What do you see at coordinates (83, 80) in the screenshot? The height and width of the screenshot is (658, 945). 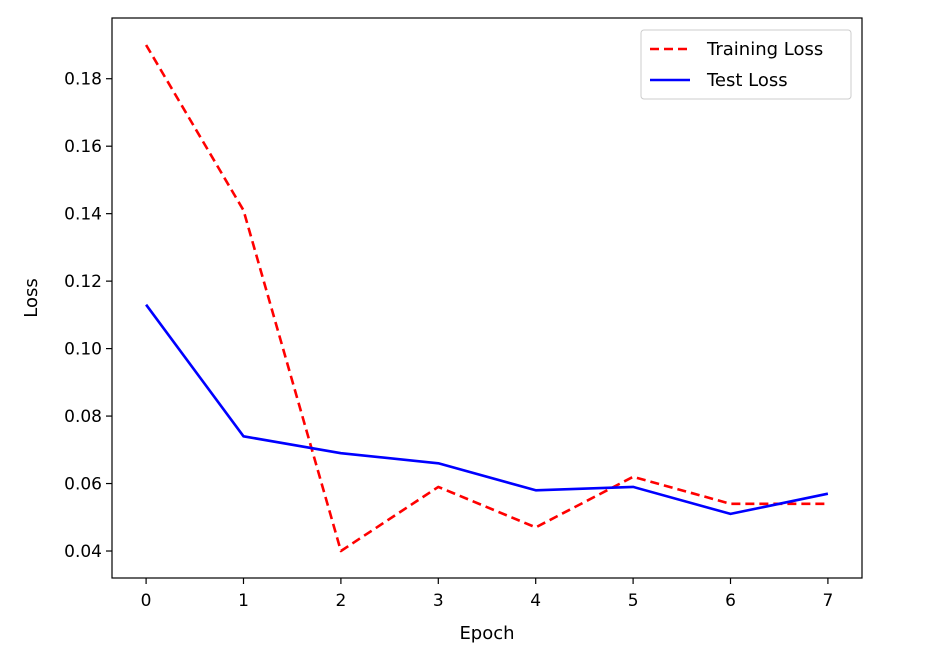 I see `y-tick-label: 0.18` at bounding box center [83, 80].